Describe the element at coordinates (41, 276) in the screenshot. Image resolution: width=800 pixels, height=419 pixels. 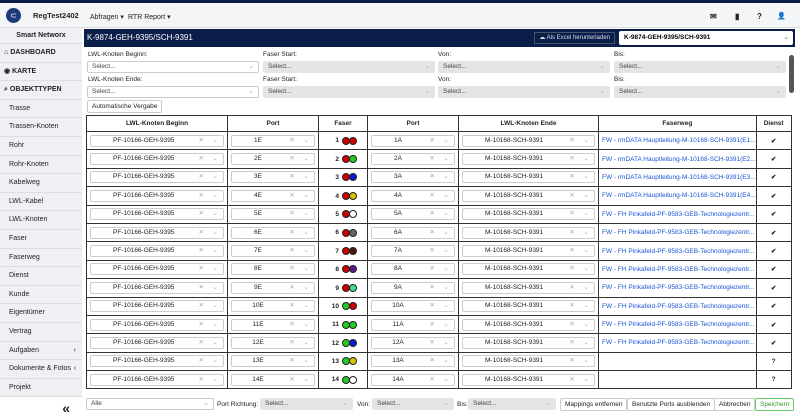
I see `sidebar-item: Dienst` at that location.